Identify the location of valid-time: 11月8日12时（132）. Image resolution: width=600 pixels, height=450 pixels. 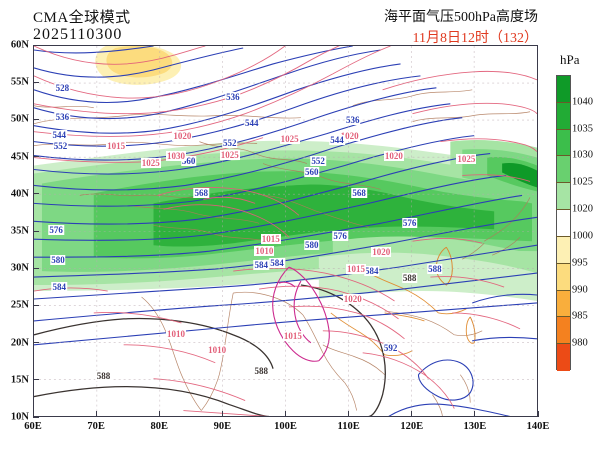
(475, 38).